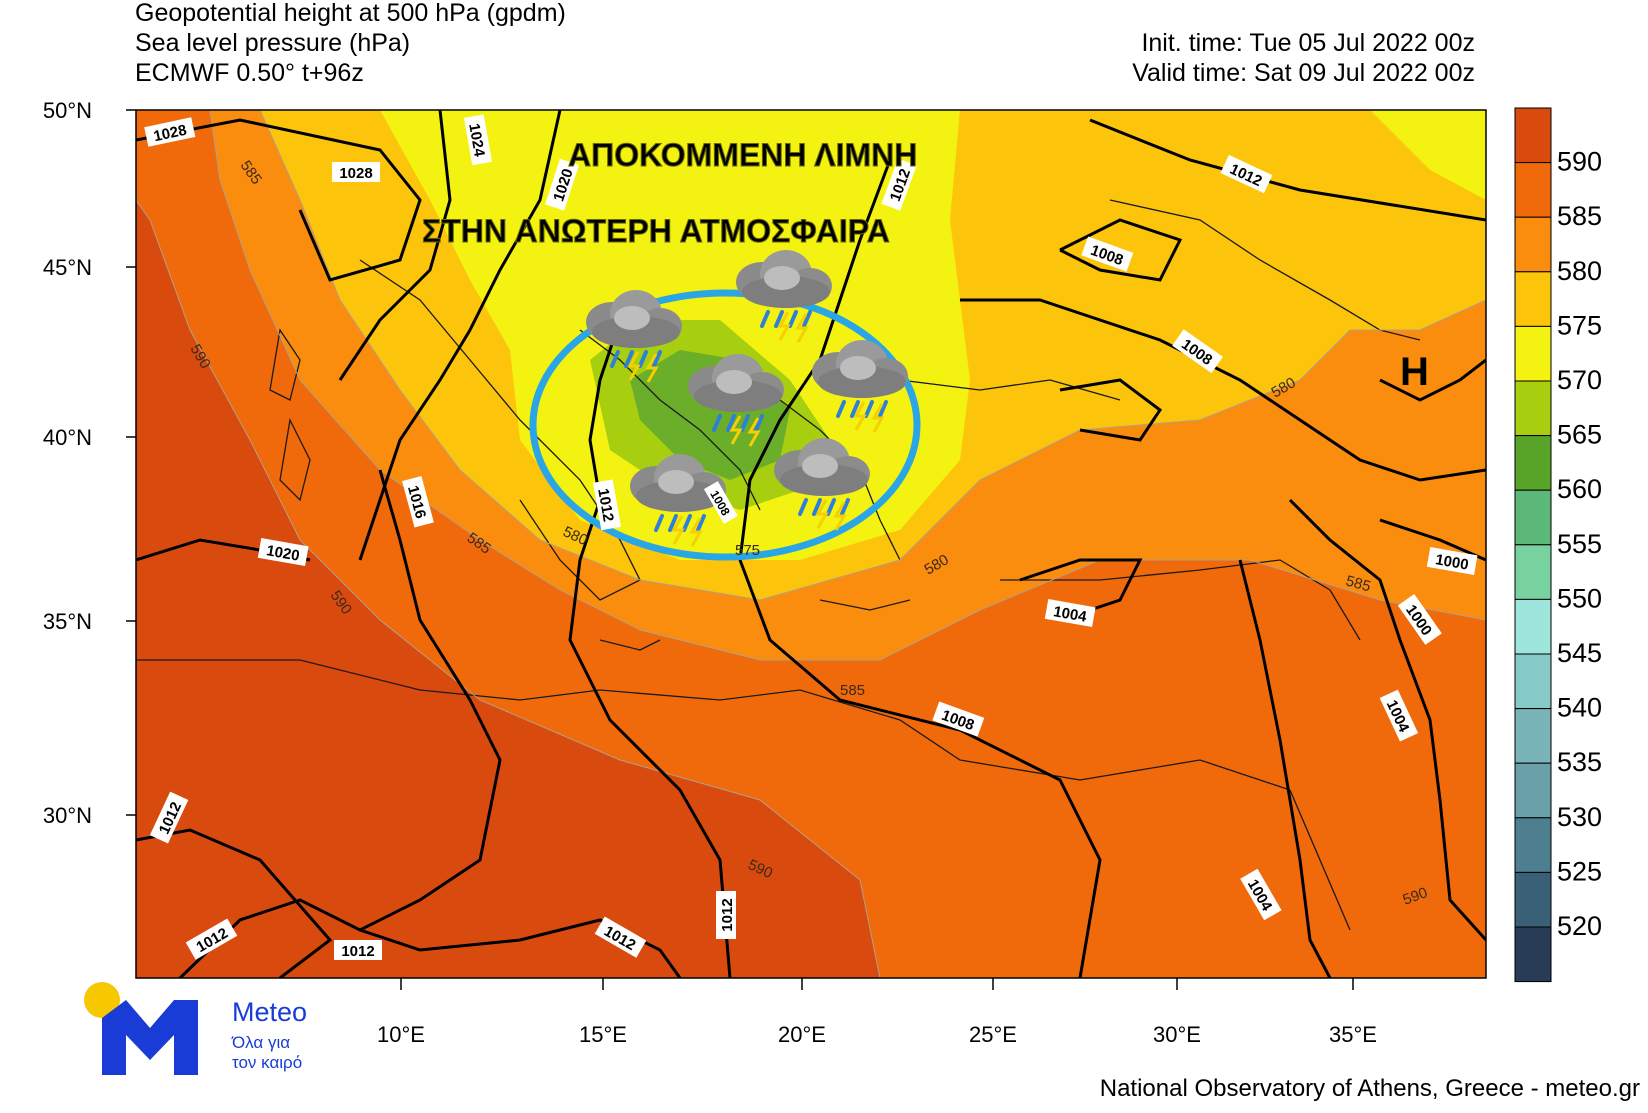 The image size is (1648, 1113). Describe the element at coordinates (1579, 271) in the screenshot. I see `colorbar-label: 580` at that location.